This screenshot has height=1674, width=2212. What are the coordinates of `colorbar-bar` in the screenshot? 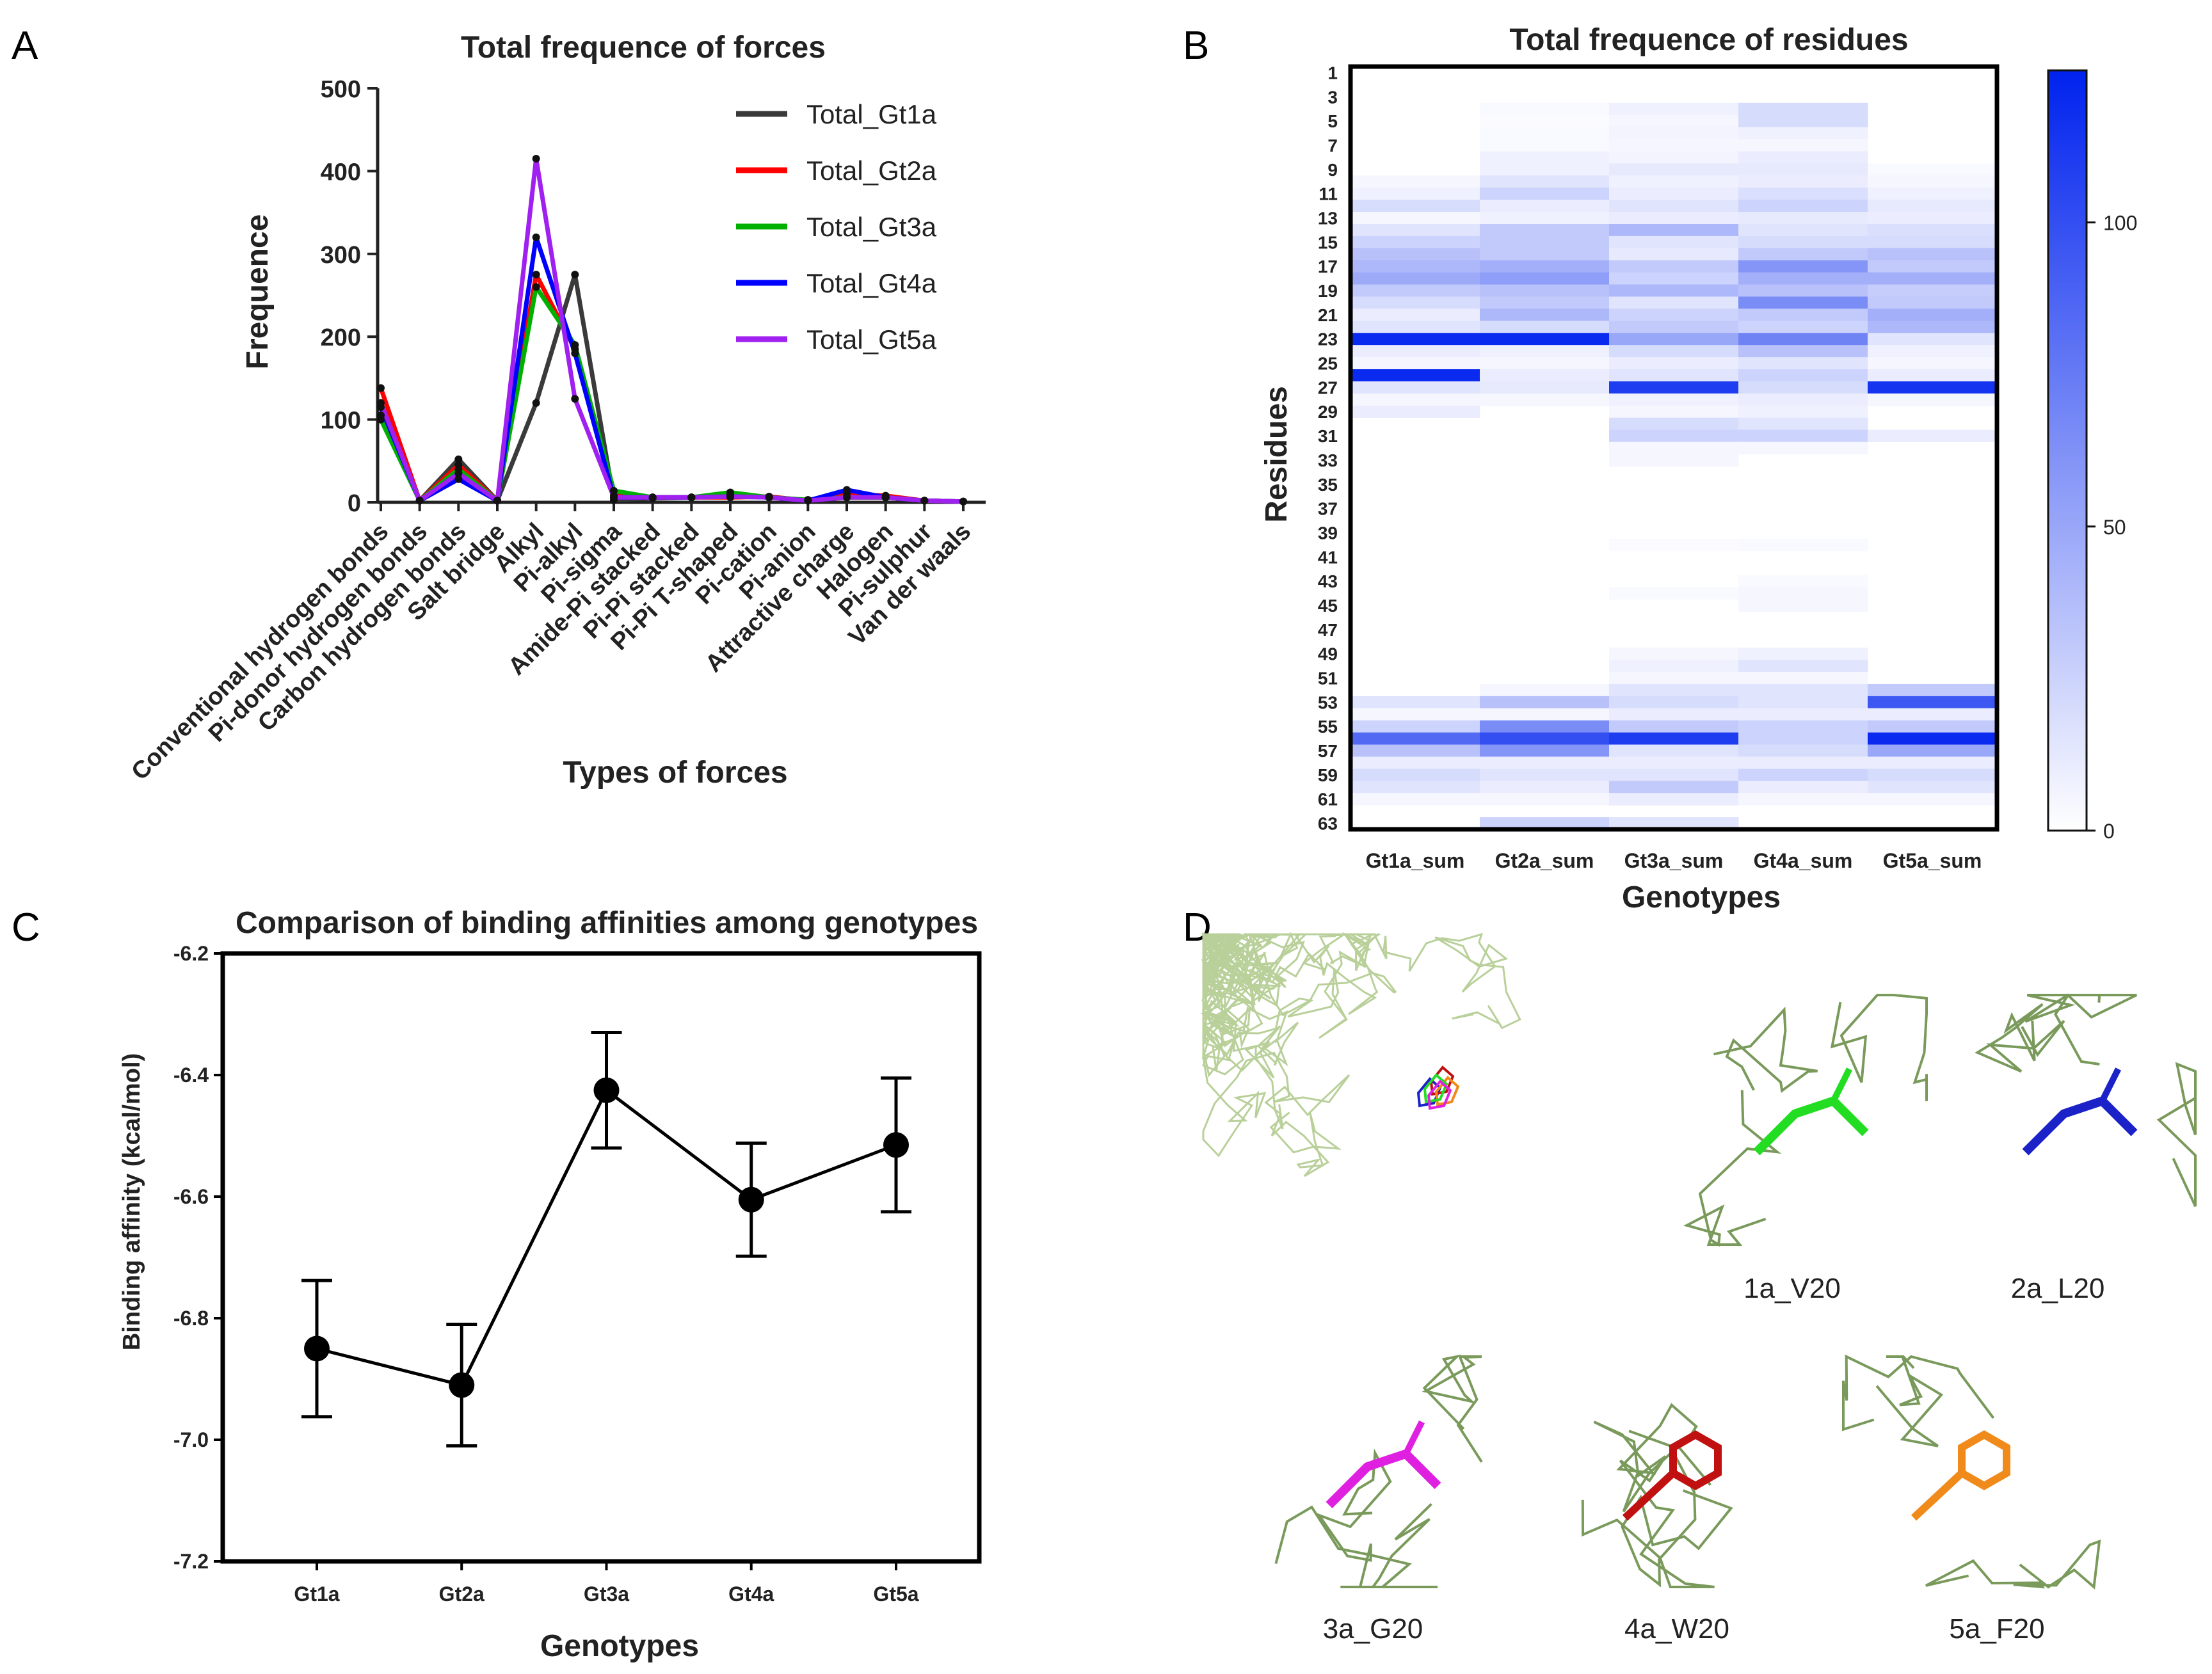 It's located at (2067, 450).